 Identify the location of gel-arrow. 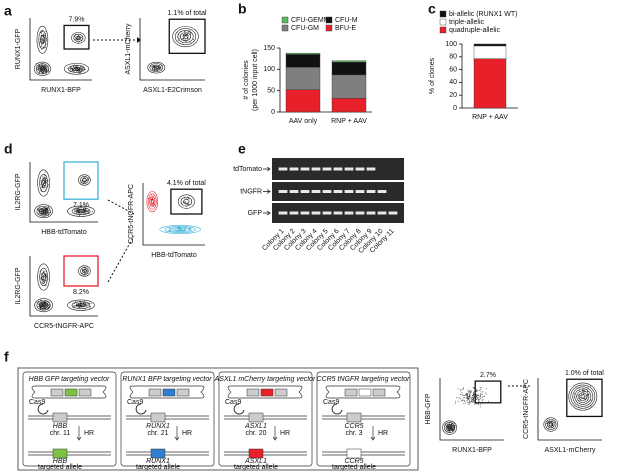
(267, 169).